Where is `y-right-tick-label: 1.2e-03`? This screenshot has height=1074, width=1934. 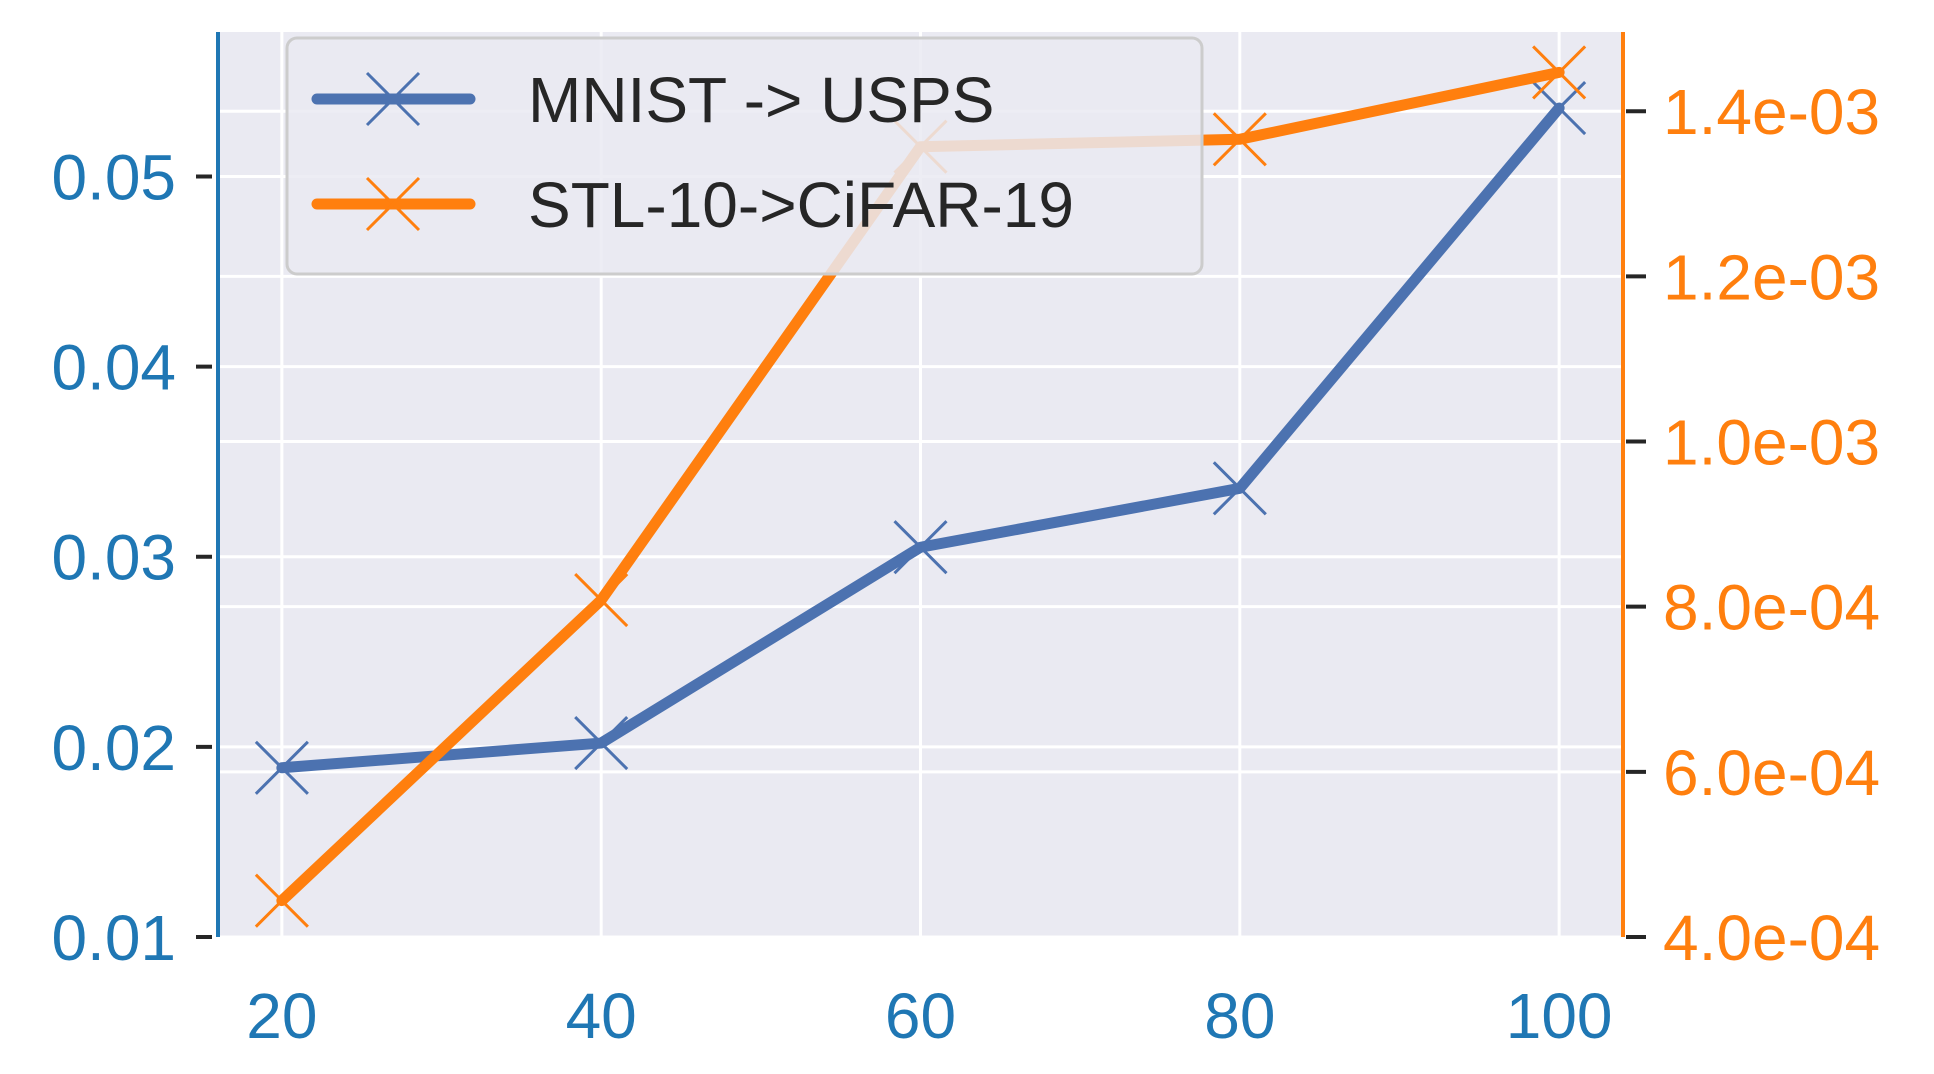
y-right-tick-label: 1.2e-03 is located at coordinates (1771, 277).